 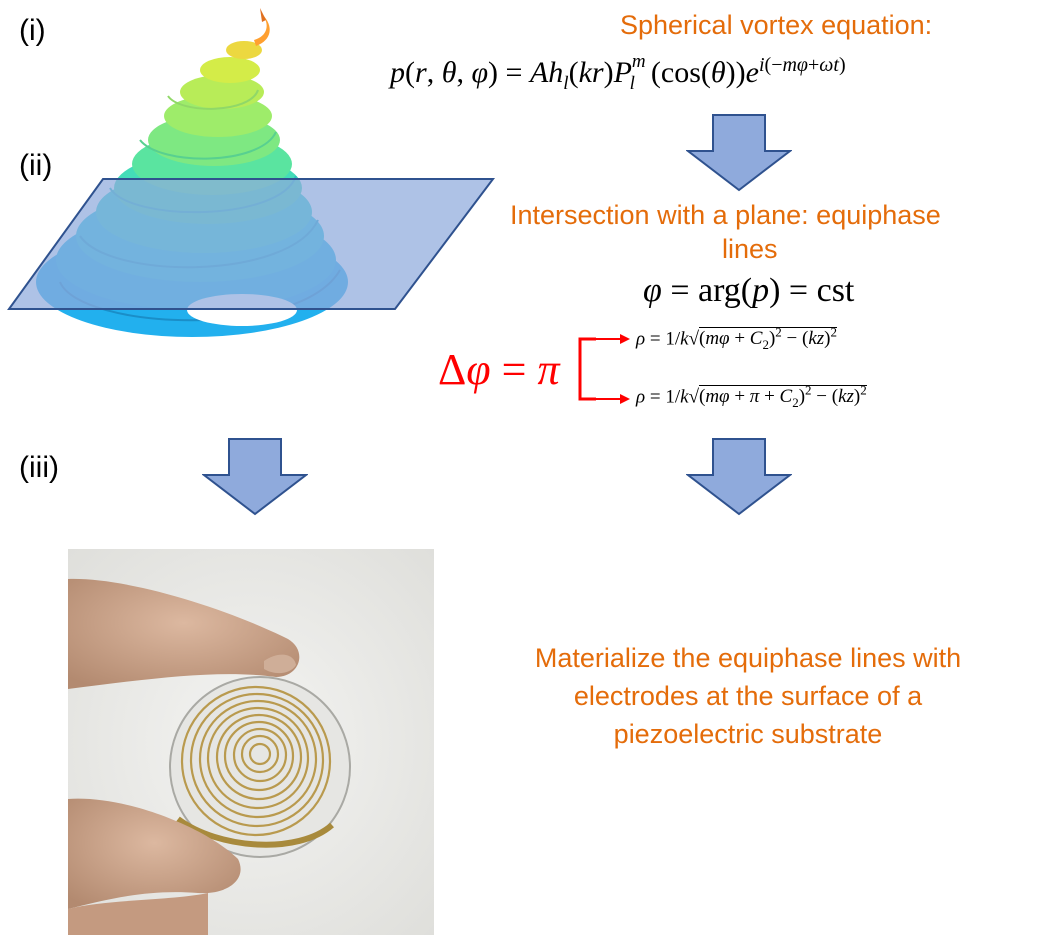 I want to click on materialize-line1: Materialize the equiphase lines with, so click(x=748, y=658).